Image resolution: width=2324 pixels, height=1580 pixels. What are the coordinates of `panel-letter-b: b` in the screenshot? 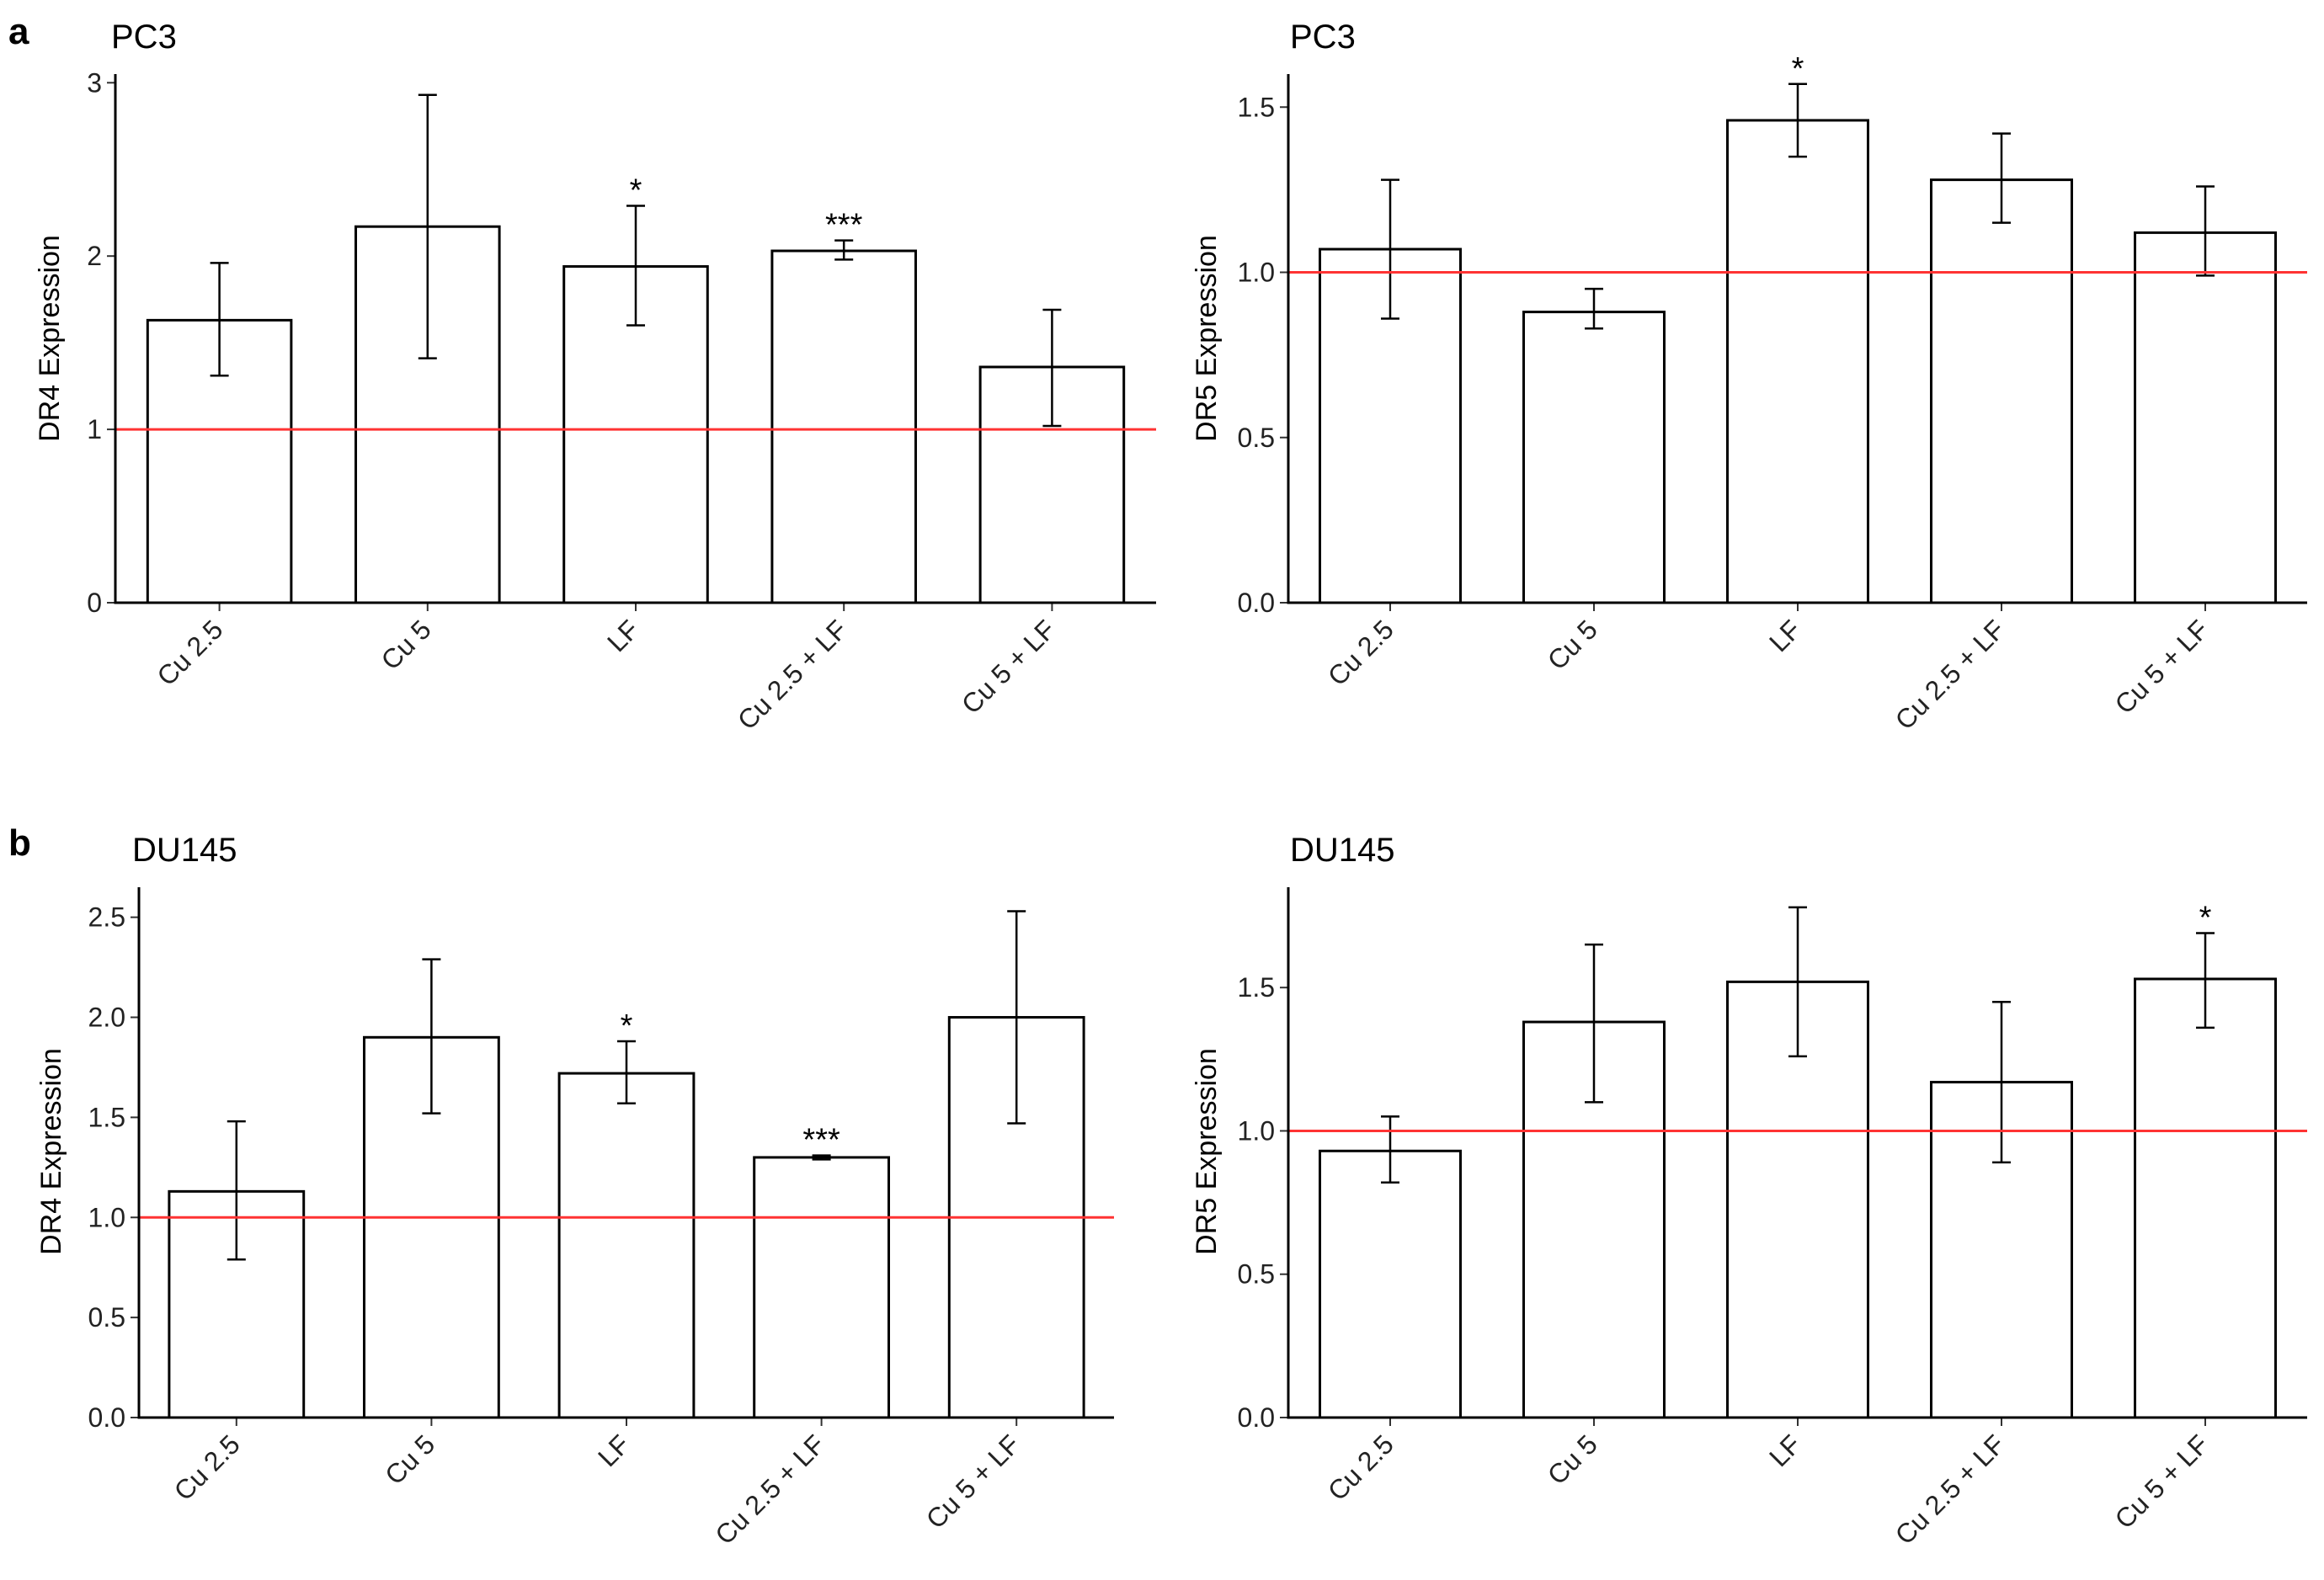 It's located at (19, 843).